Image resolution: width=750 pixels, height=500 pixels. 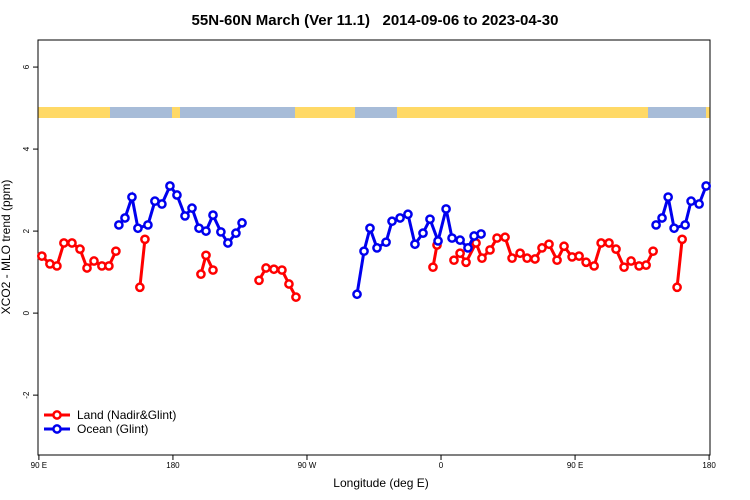 I want to click on x-axis-label: Longitude (deg E), so click(x=380, y=483).